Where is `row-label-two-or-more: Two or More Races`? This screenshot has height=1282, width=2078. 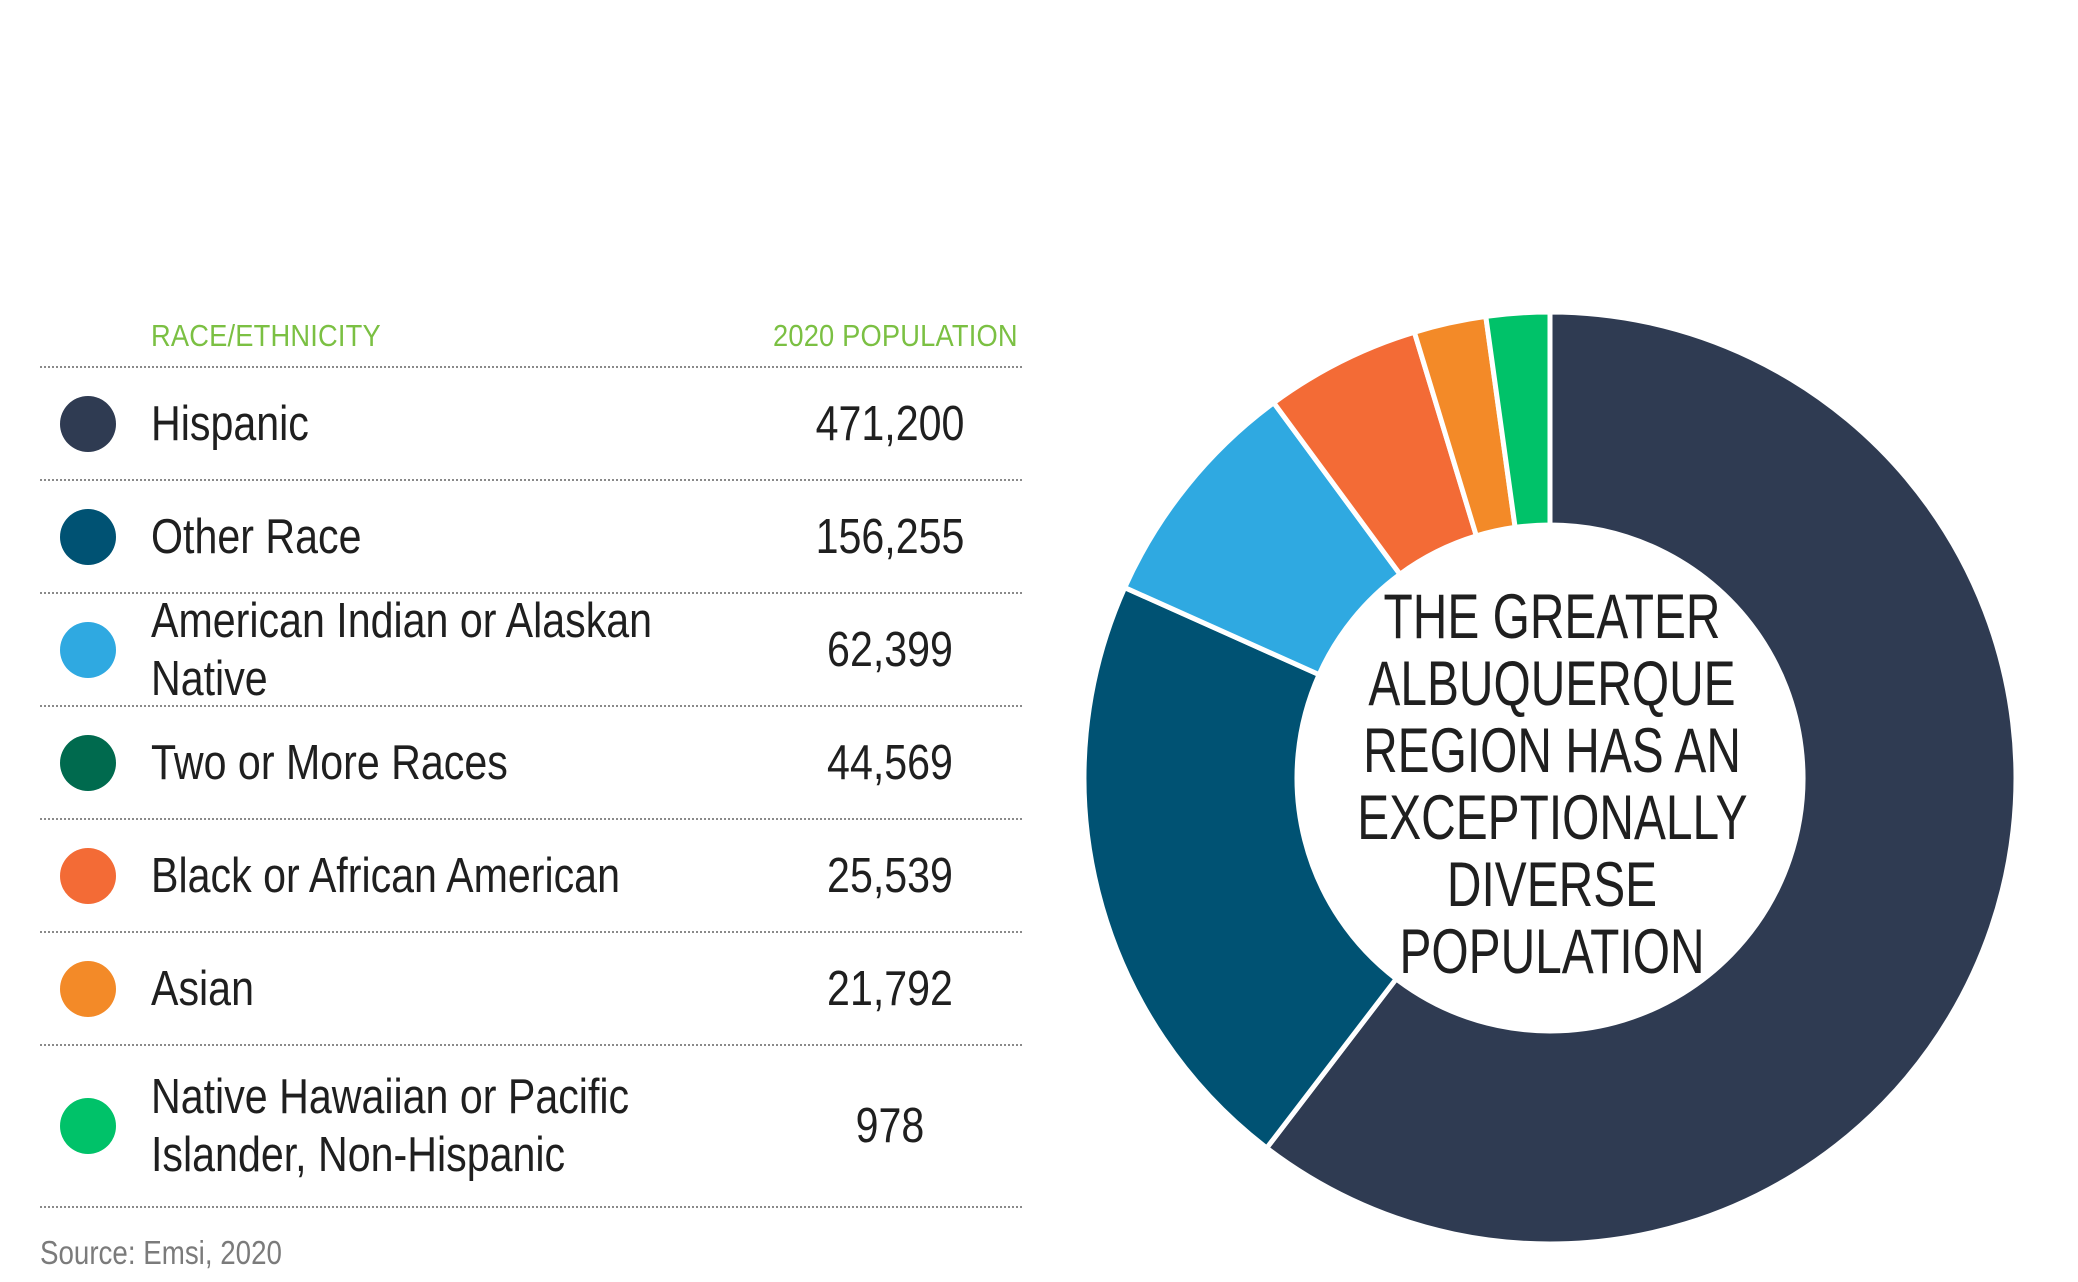
row-label-two-or-more: Two or More Races is located at coordinates (329, 762).